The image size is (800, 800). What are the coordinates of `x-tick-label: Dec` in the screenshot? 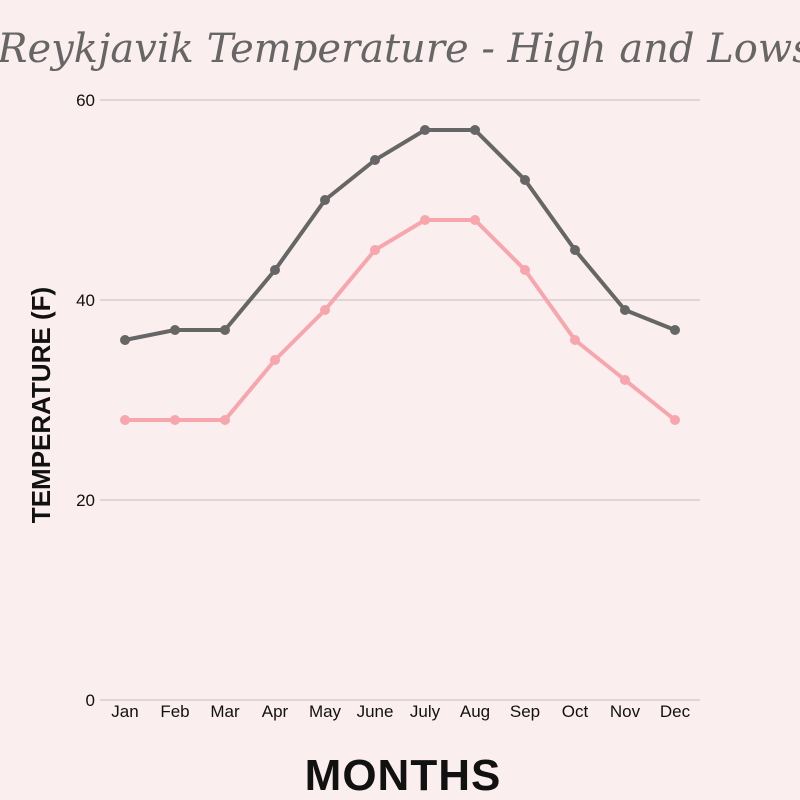 It's located at (675, 711).